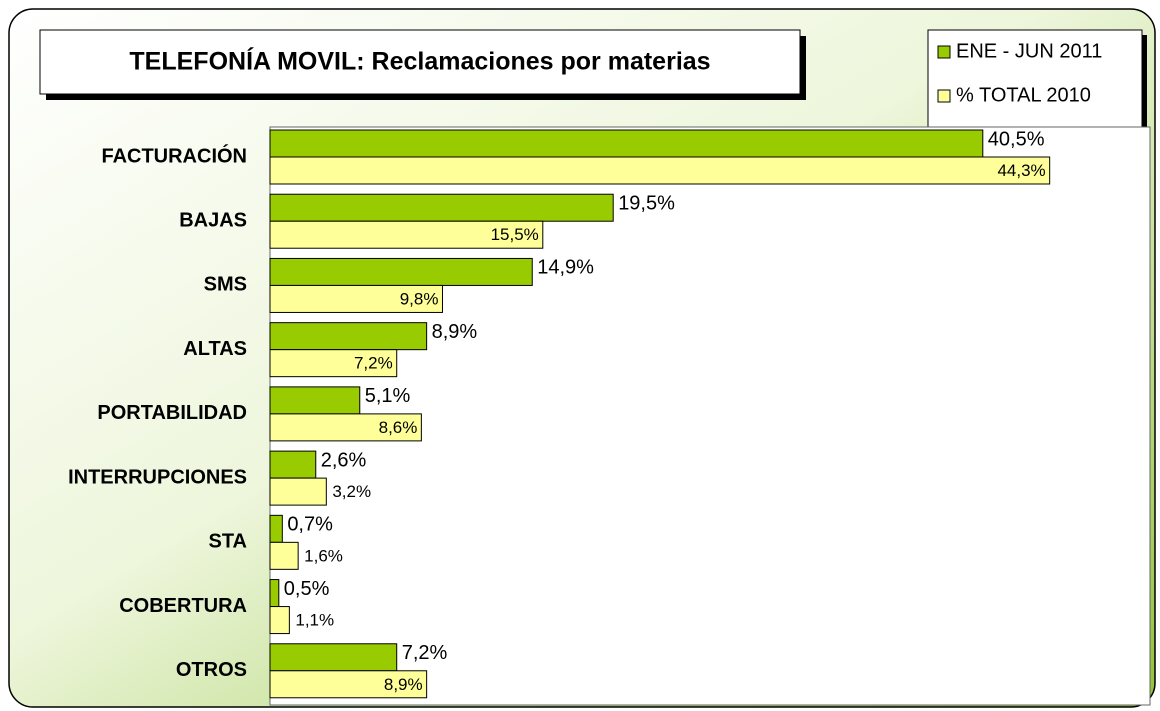 Image resolution: width=1160 pixels, height=711 pixels. I want to click on y-tick-label: SMS, so click(225, 285).